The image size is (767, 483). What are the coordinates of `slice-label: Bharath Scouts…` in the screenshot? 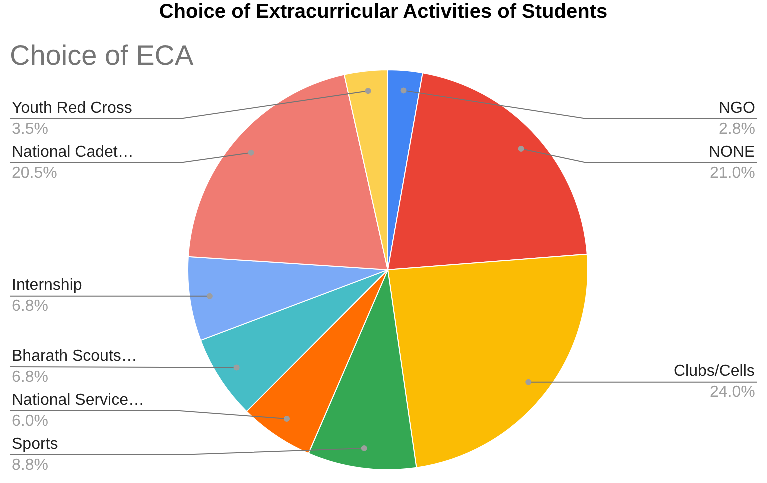 It's located at (75, 356).